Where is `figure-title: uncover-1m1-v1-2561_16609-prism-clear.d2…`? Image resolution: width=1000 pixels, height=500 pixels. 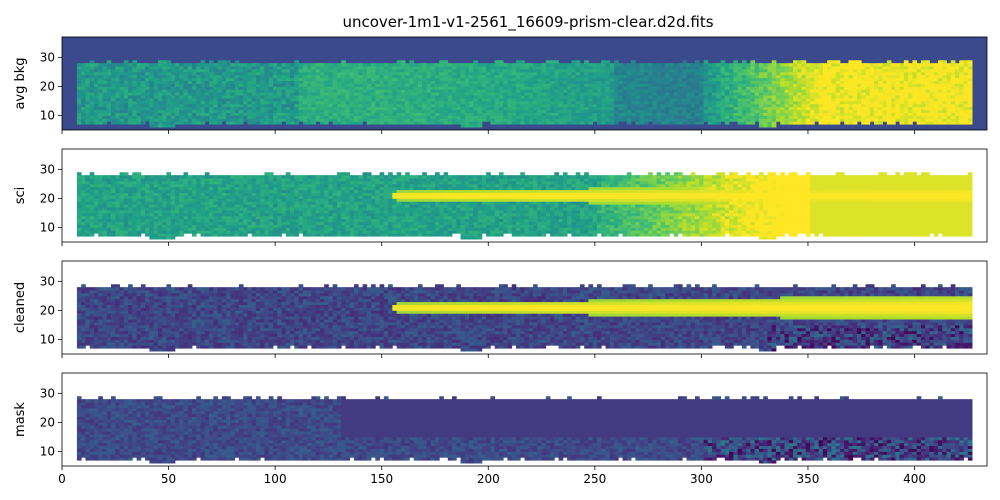 figure-title: uncover-1m1-v1-2561_16609-prism-clear.d2… is located at coordinates (527, 22).